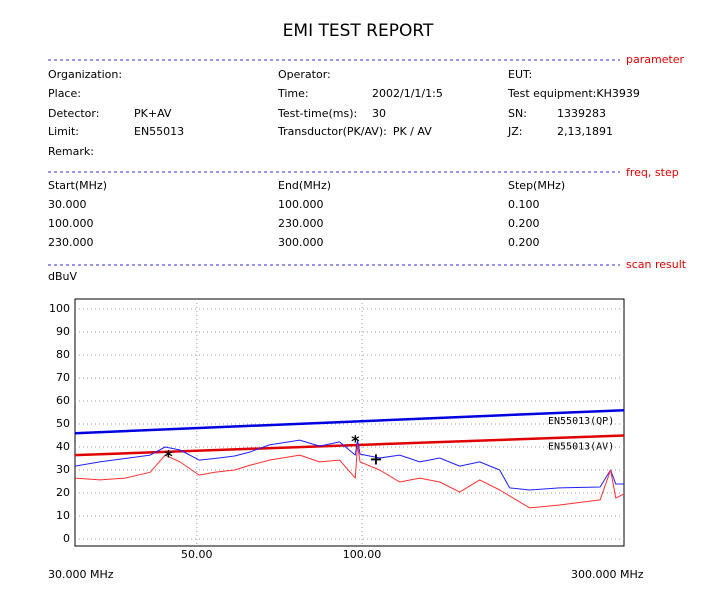  What do you see at coordinates (71, 151) in the screenshot?
I see `param-label: Remark:` at bounding box center [71, 151].